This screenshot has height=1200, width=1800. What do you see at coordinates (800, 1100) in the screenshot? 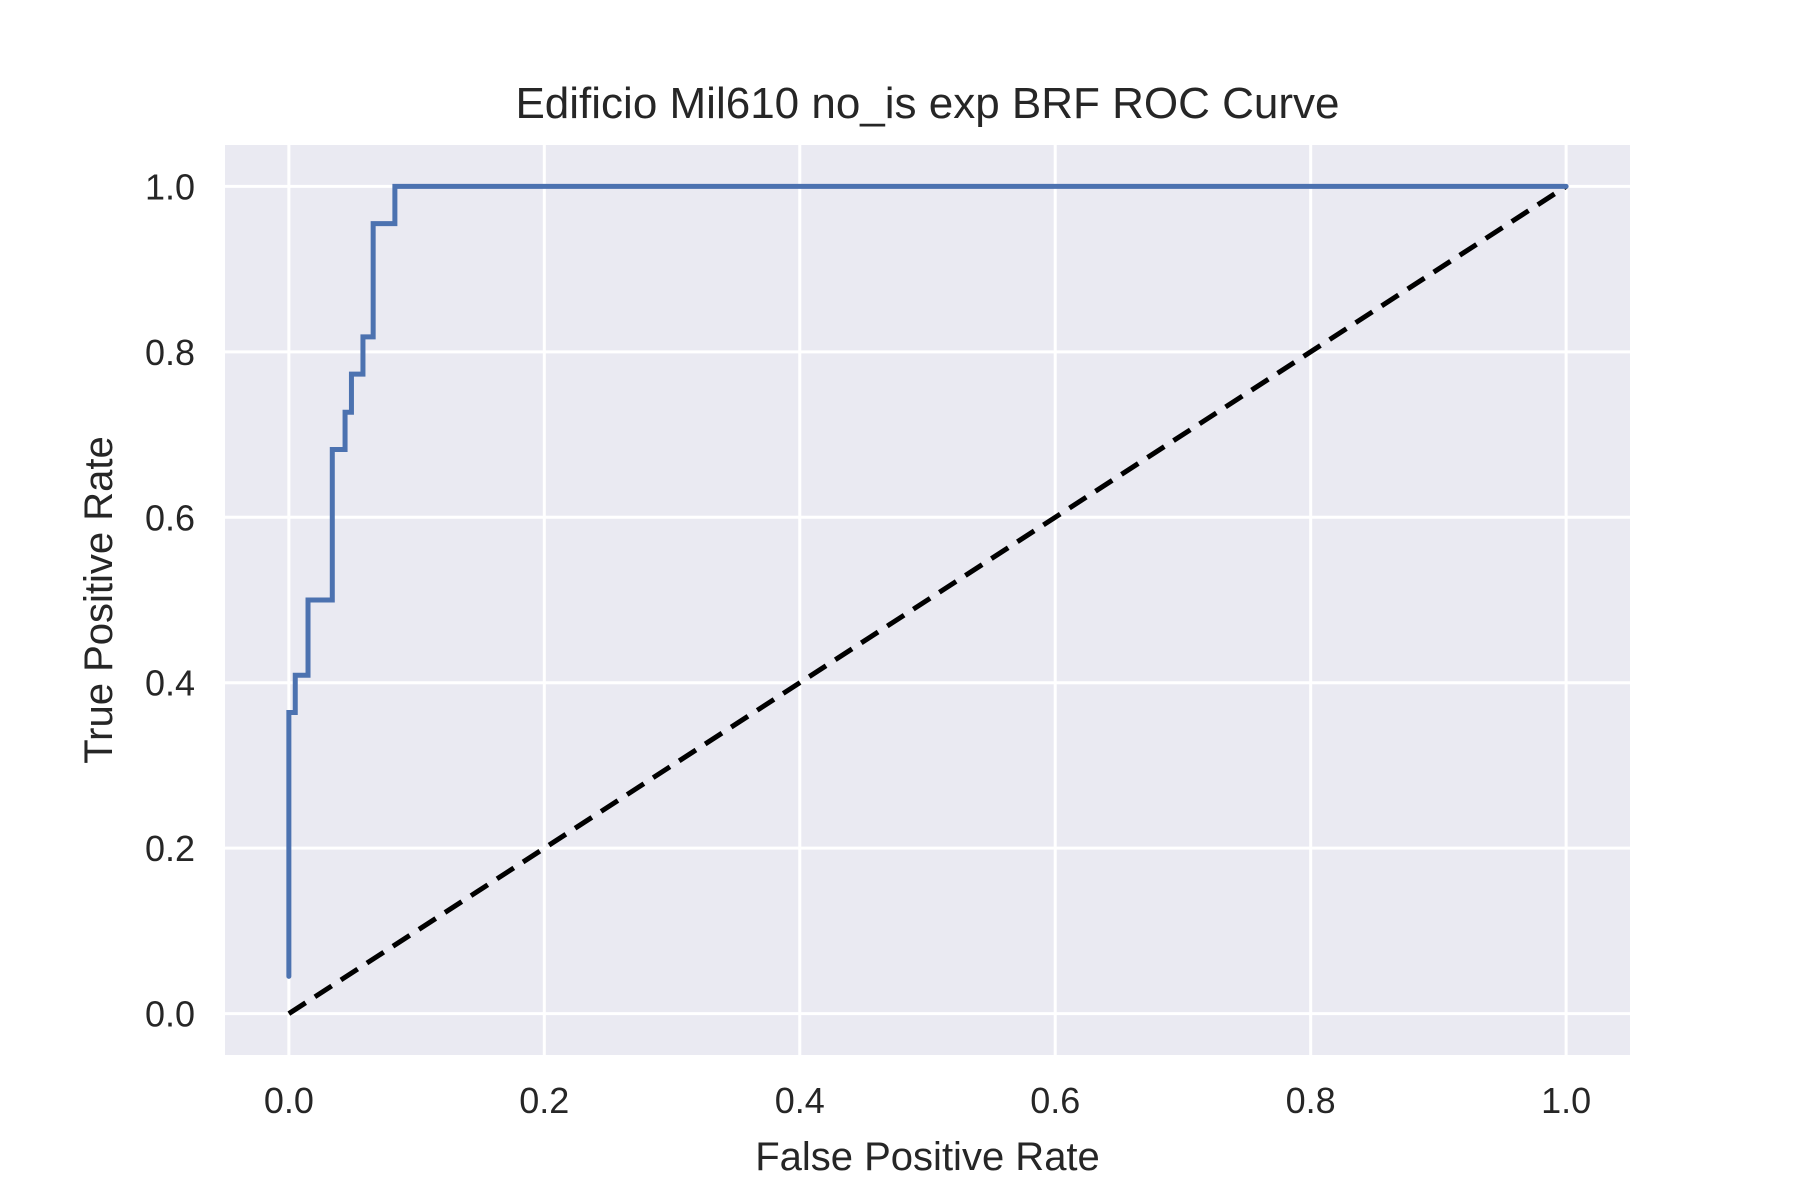
I see `x-tick-label: 0.4` at bounding box center [800, 1100].